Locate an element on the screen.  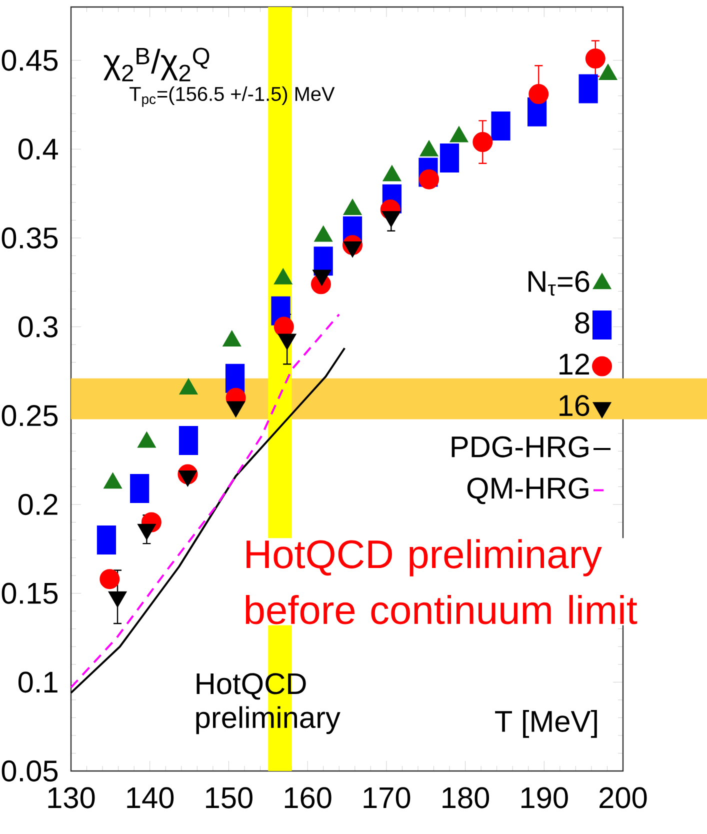
y-tick-label: 0.25 is located at coordinates (30, 415).